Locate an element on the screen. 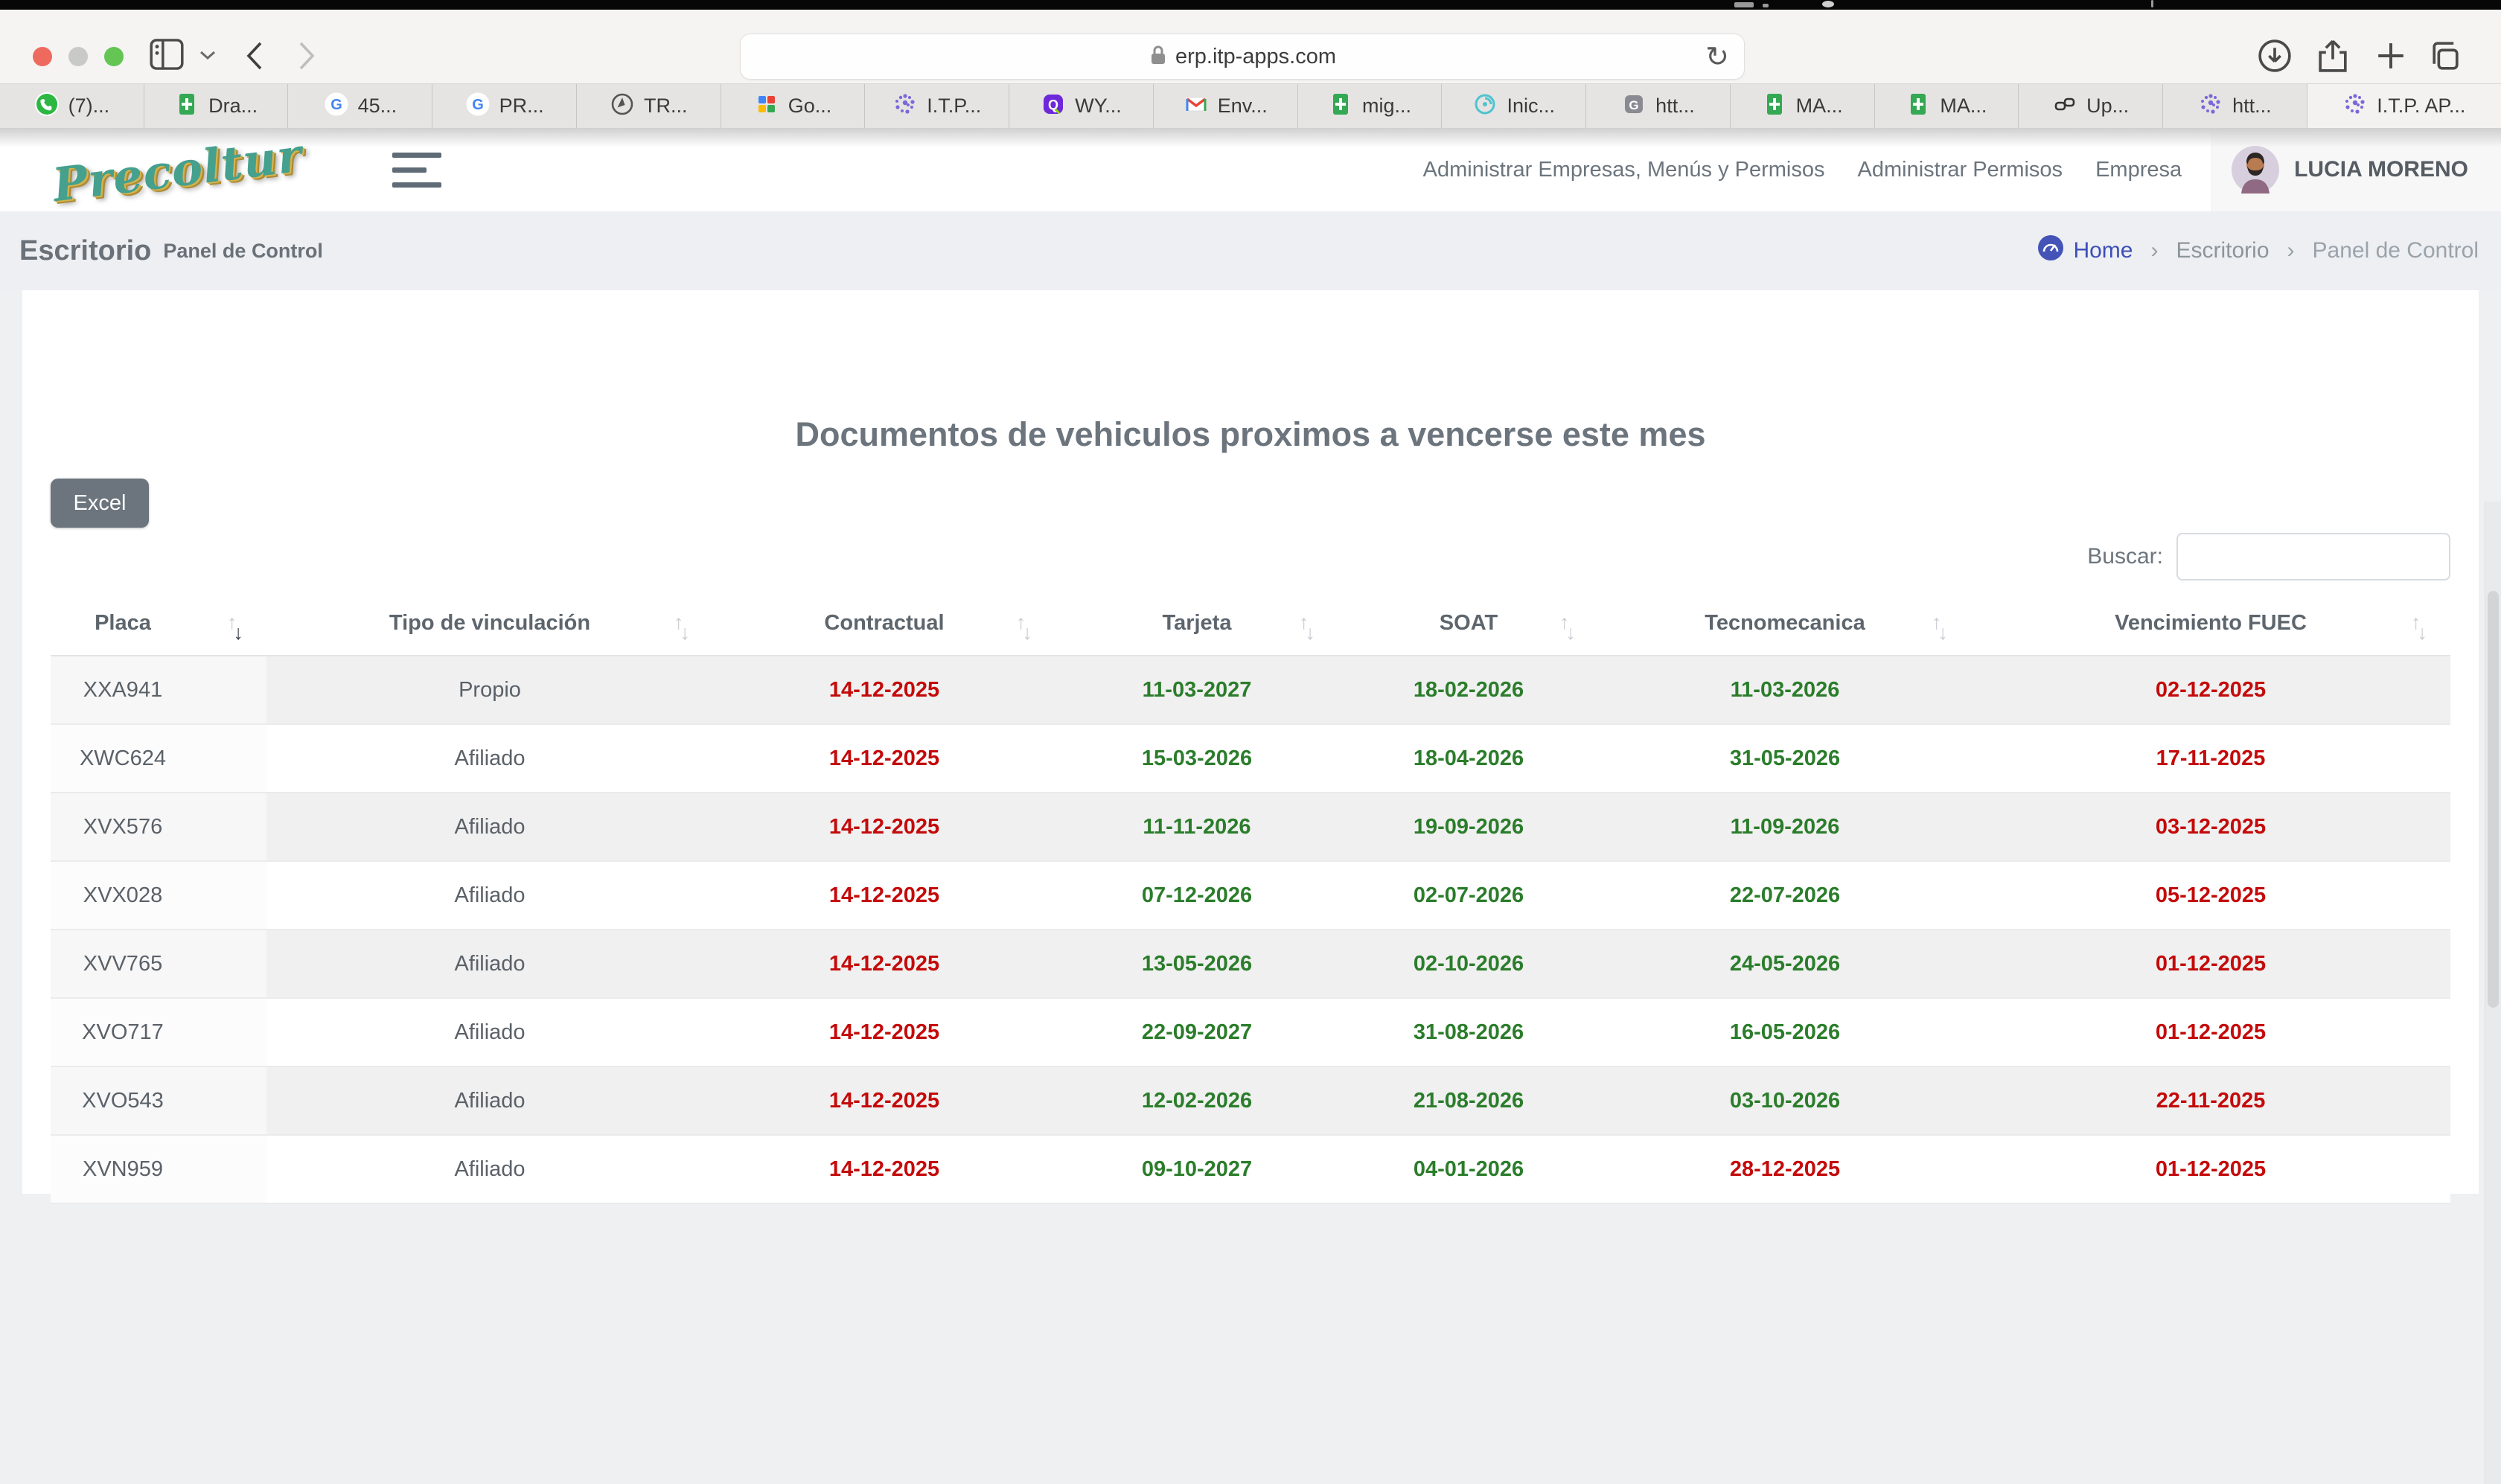 The height and width of the screenshot is (1484, 2501). new-tab-button is located at coordinates (2390, 55).